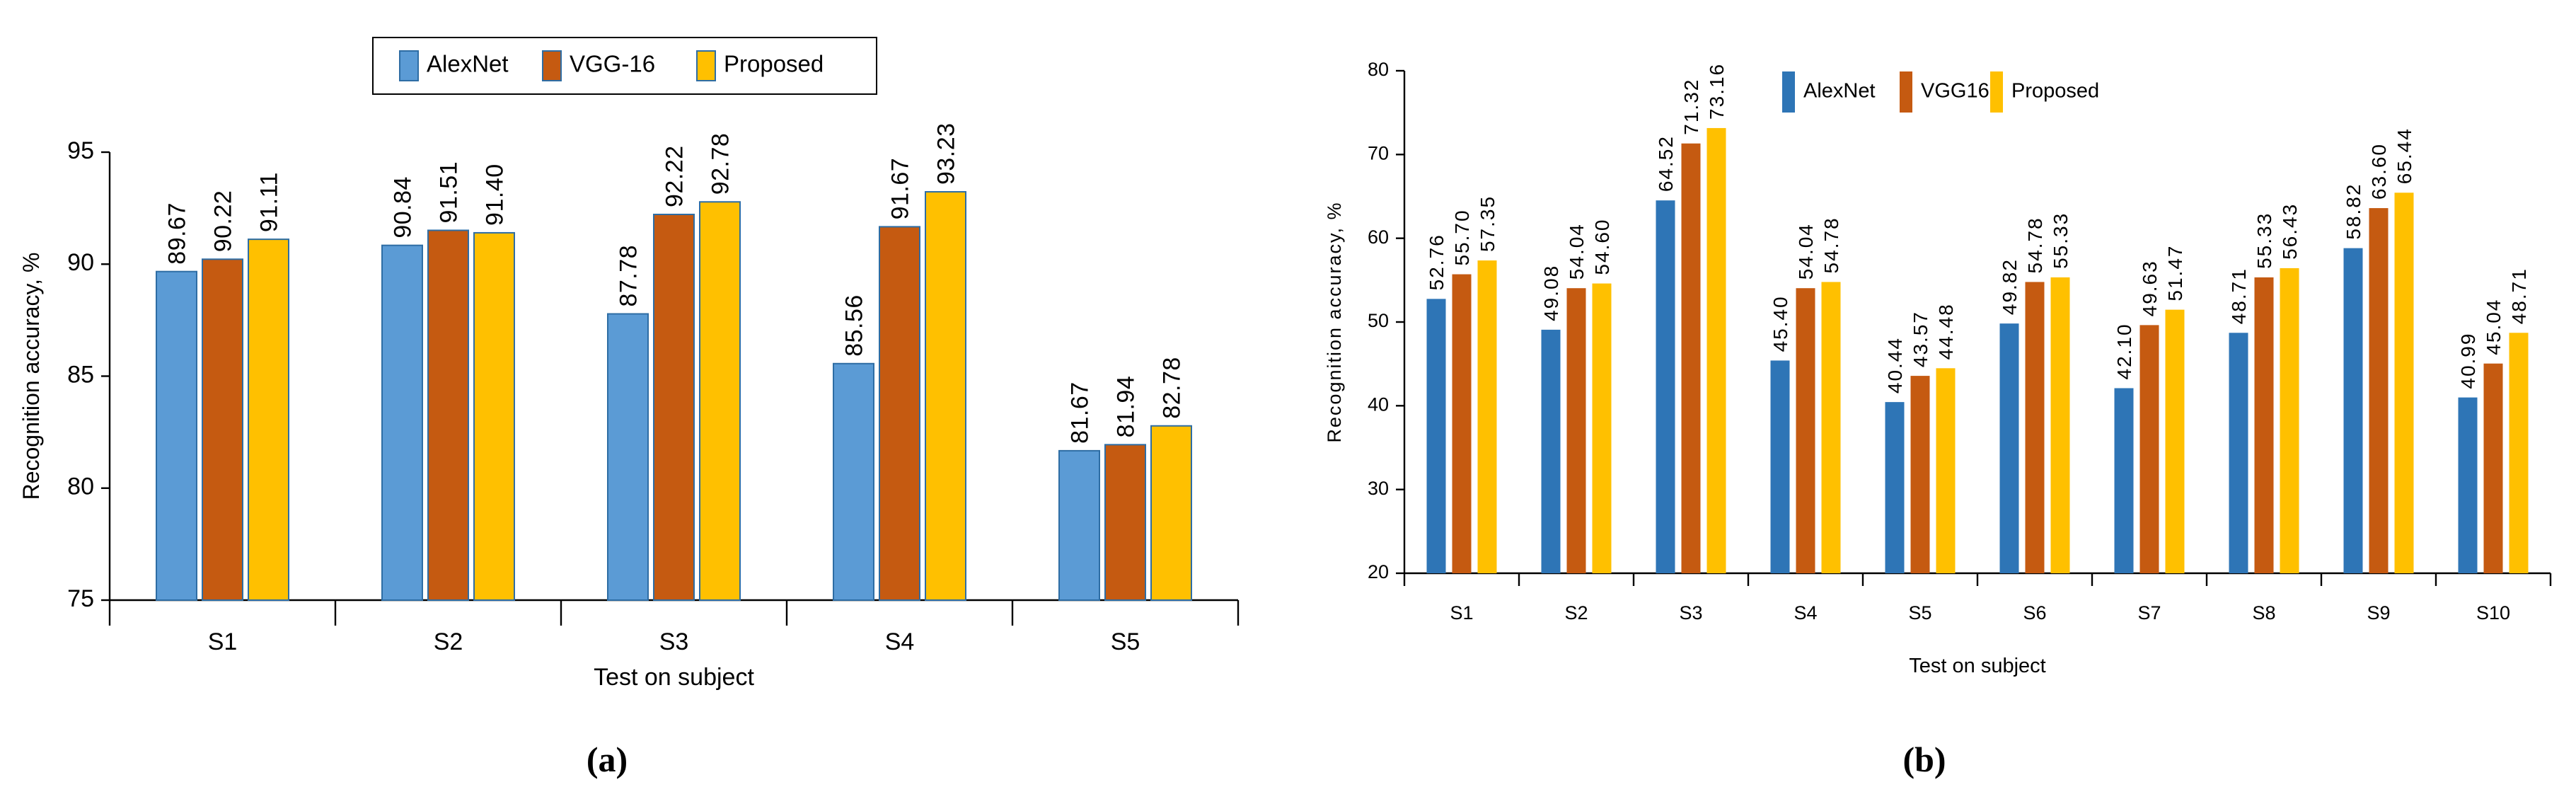 This screenshot has height=799, width=2576. Describe the element at coordinates (899, 189) in the screenshot. I see `data-label: 91.67` at that location.